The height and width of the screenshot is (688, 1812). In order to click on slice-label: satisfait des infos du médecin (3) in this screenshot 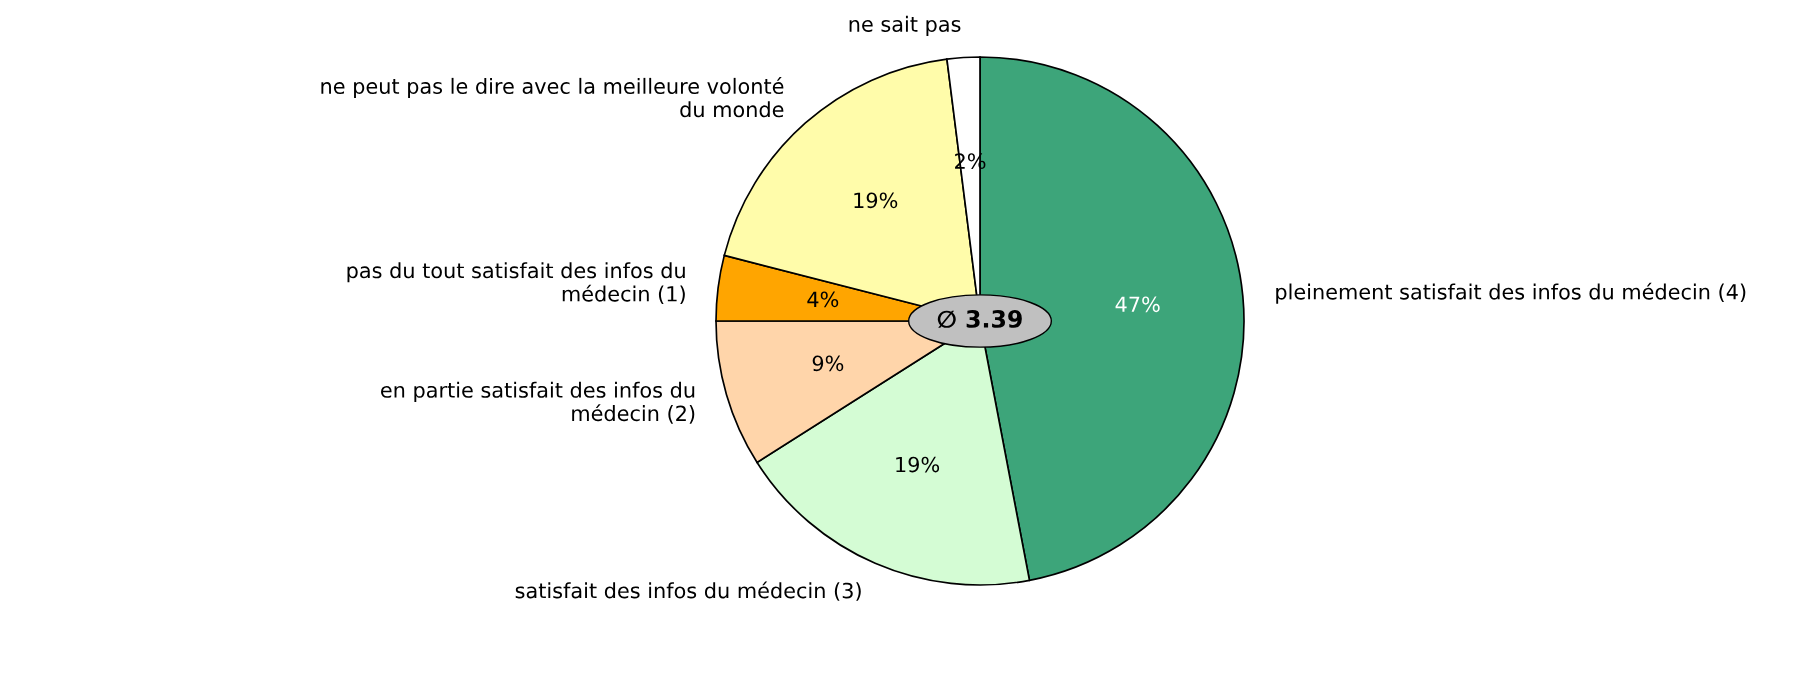, I will do `click(688, 591)`.